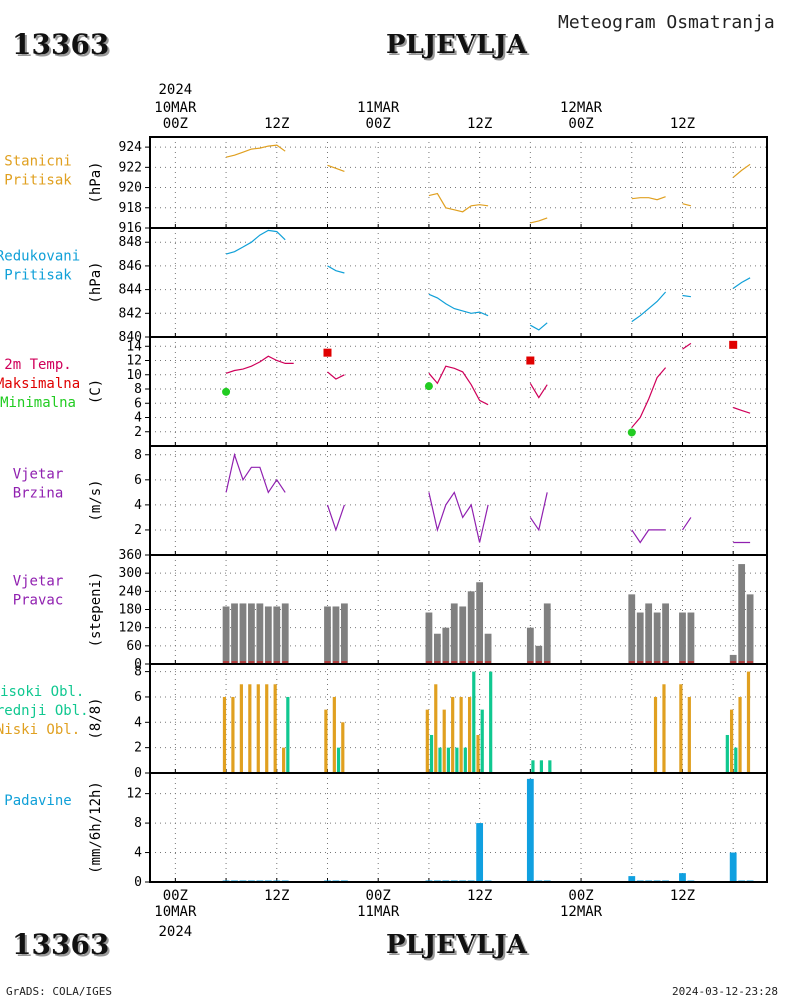  I want to click on panel-label: Redukovani, so click(40, 257).